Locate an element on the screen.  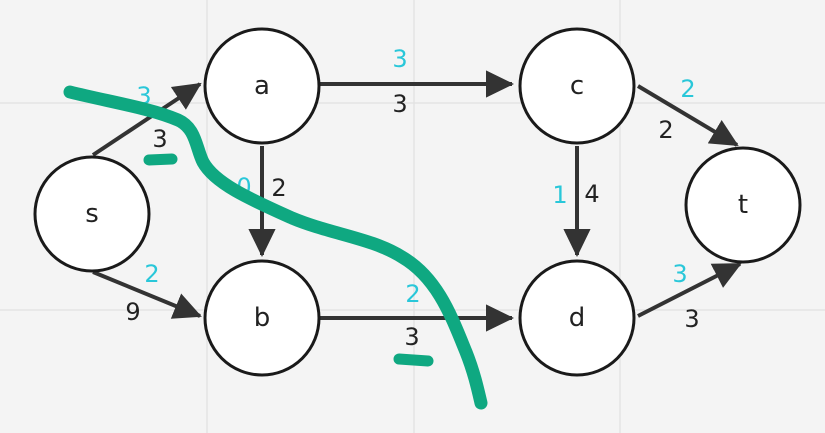
node-a: a is located at coordinates (262, 86).